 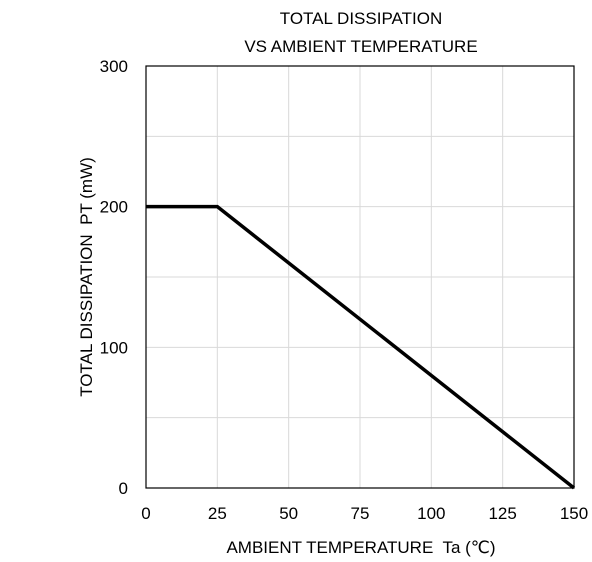 What do you see at coordinates (502, 513) in the screenshot?
I see `x-tick-label: 125` at bounding box center [502, 513].